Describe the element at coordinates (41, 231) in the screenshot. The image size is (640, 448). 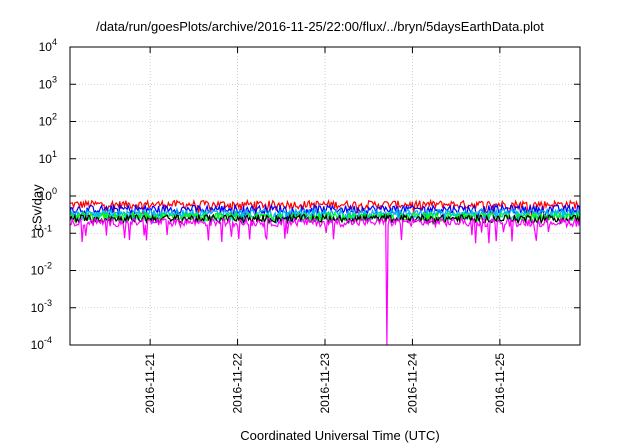
I see `y-tick-label: 10⁻¹` at that location.